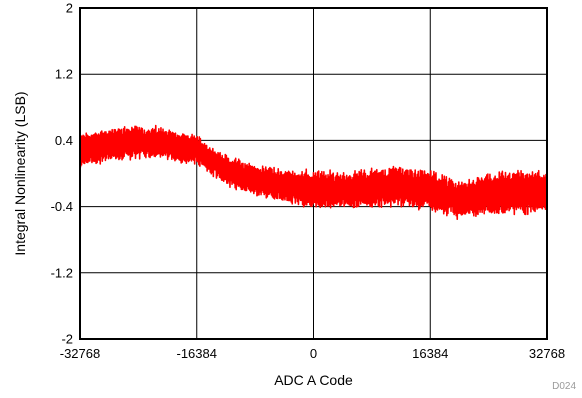 This screenshot has height=398, width=582. Describe the element at coordinates (62, 206) in the screenshot. I see `y-tick-label: -0.4` at that location.